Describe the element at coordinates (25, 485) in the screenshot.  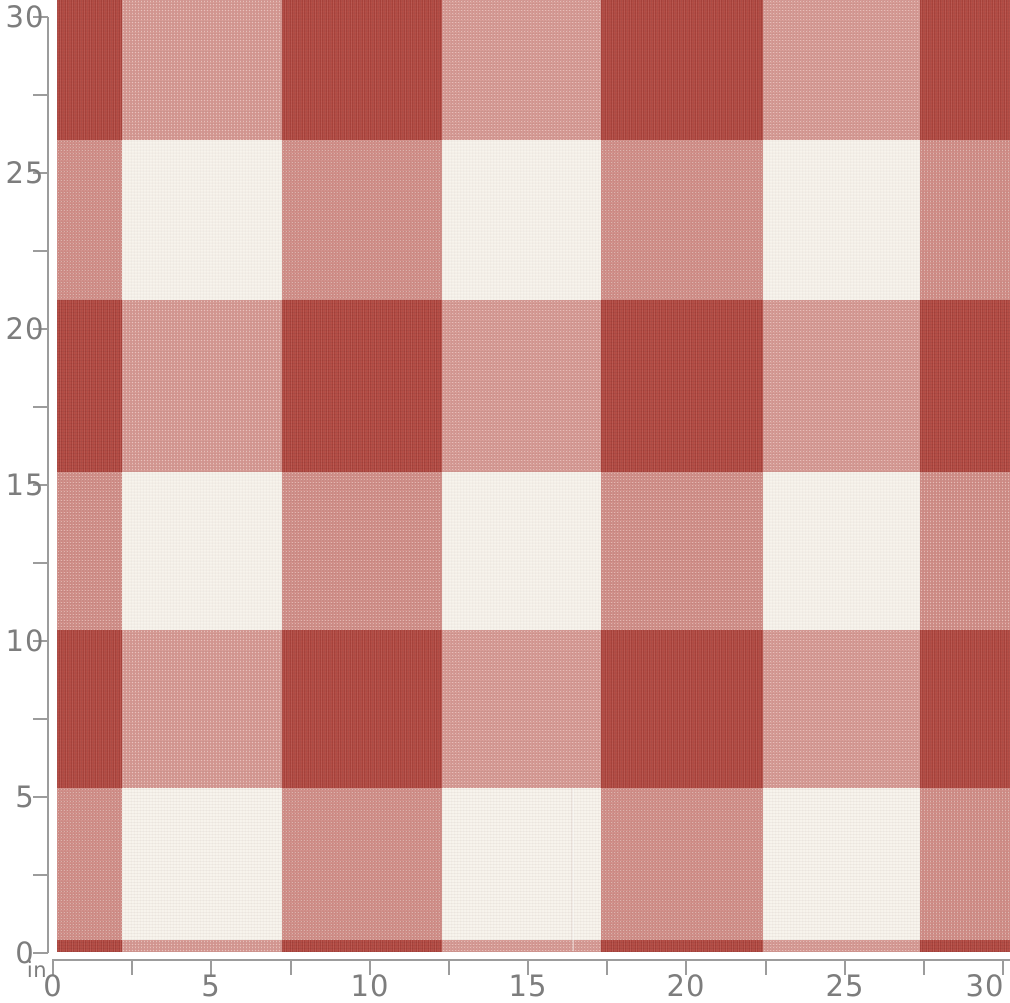
I see `left-ruler-label: 15` at that location.